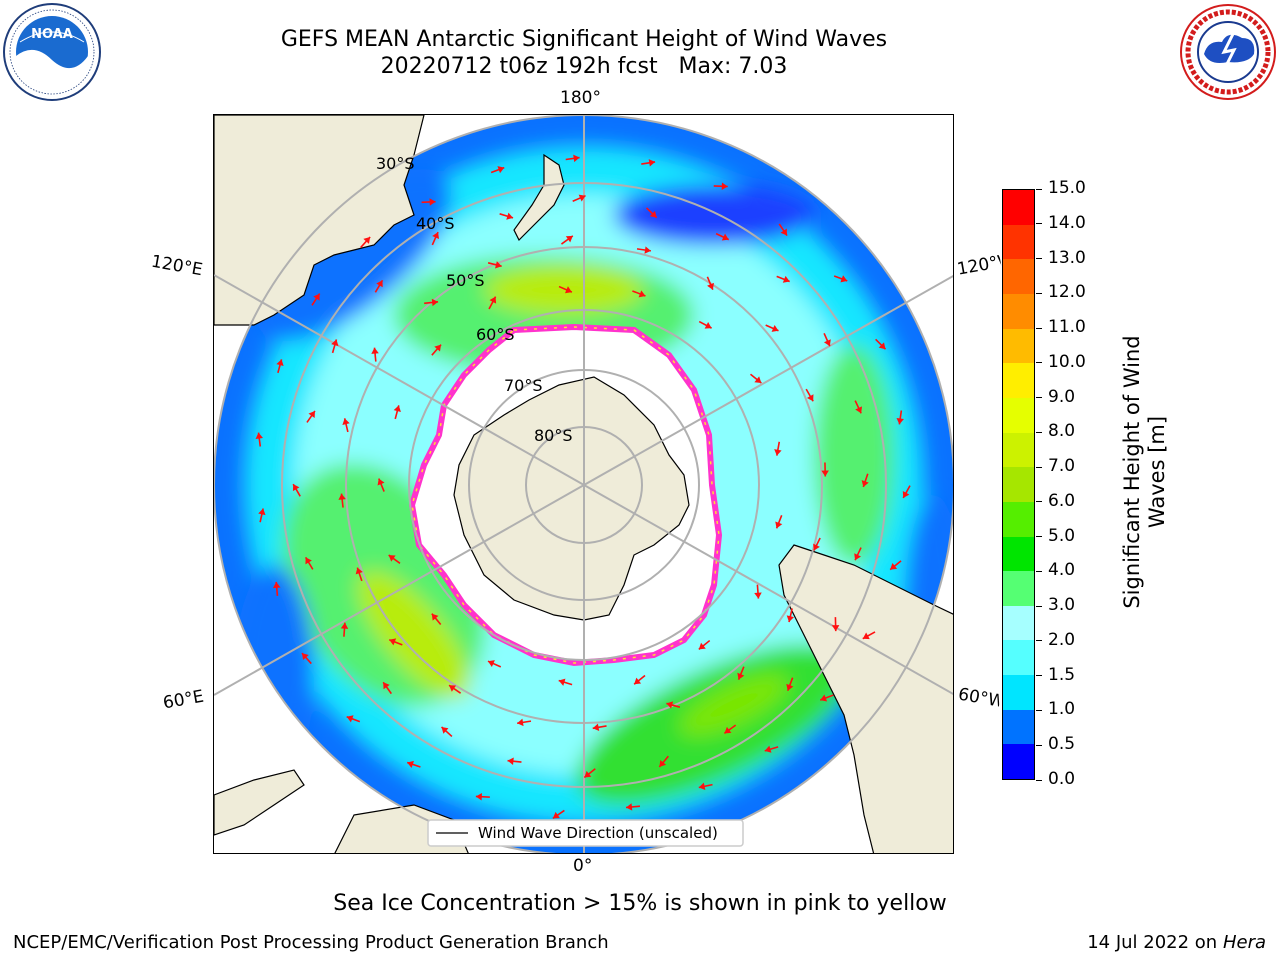 The width and height of the screenshot is (1280, 960). What do you see at coordinates (584, 66) in the screenshot?
I see `chart-subtitle: 20220712 t06z 192h fcst Max: 7.03` at bounding box center [584, 66].